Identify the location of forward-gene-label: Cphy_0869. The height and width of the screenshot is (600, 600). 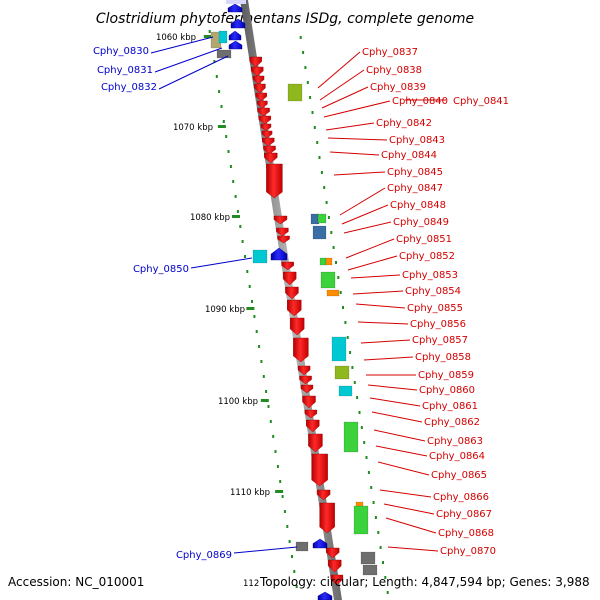
(204, 555).